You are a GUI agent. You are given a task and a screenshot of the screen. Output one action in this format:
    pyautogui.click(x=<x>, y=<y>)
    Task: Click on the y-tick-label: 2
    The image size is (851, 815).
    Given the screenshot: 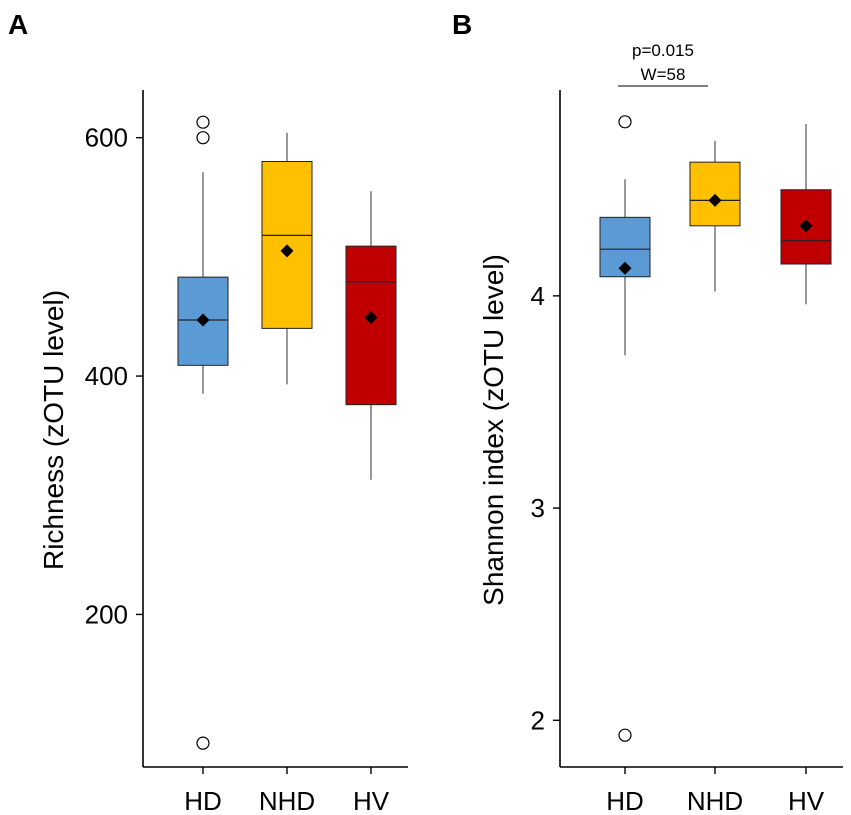 What is the action you would take?
    pyautogui.click(x=538, y=720)
    